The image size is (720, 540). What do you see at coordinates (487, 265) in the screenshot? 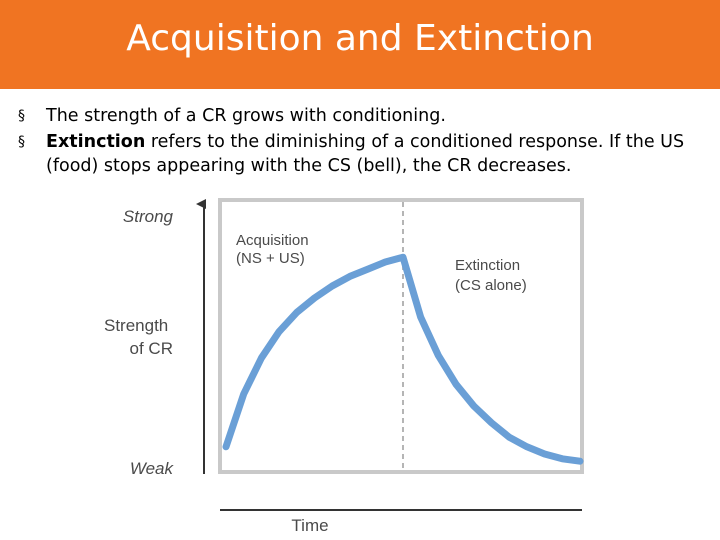
I see `phase-label-extinction-line-1: Extinction` at bounding box center [487, 265].